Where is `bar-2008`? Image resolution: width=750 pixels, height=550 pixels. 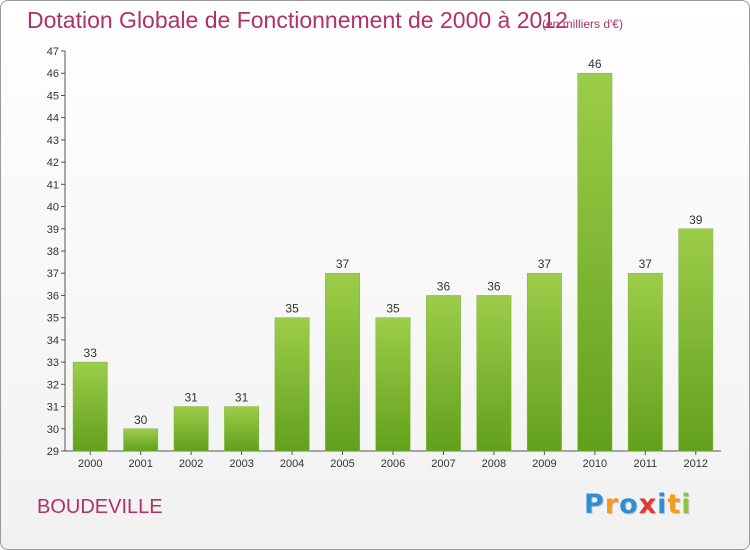
bar-2008 is located at coordinates (494, 373).